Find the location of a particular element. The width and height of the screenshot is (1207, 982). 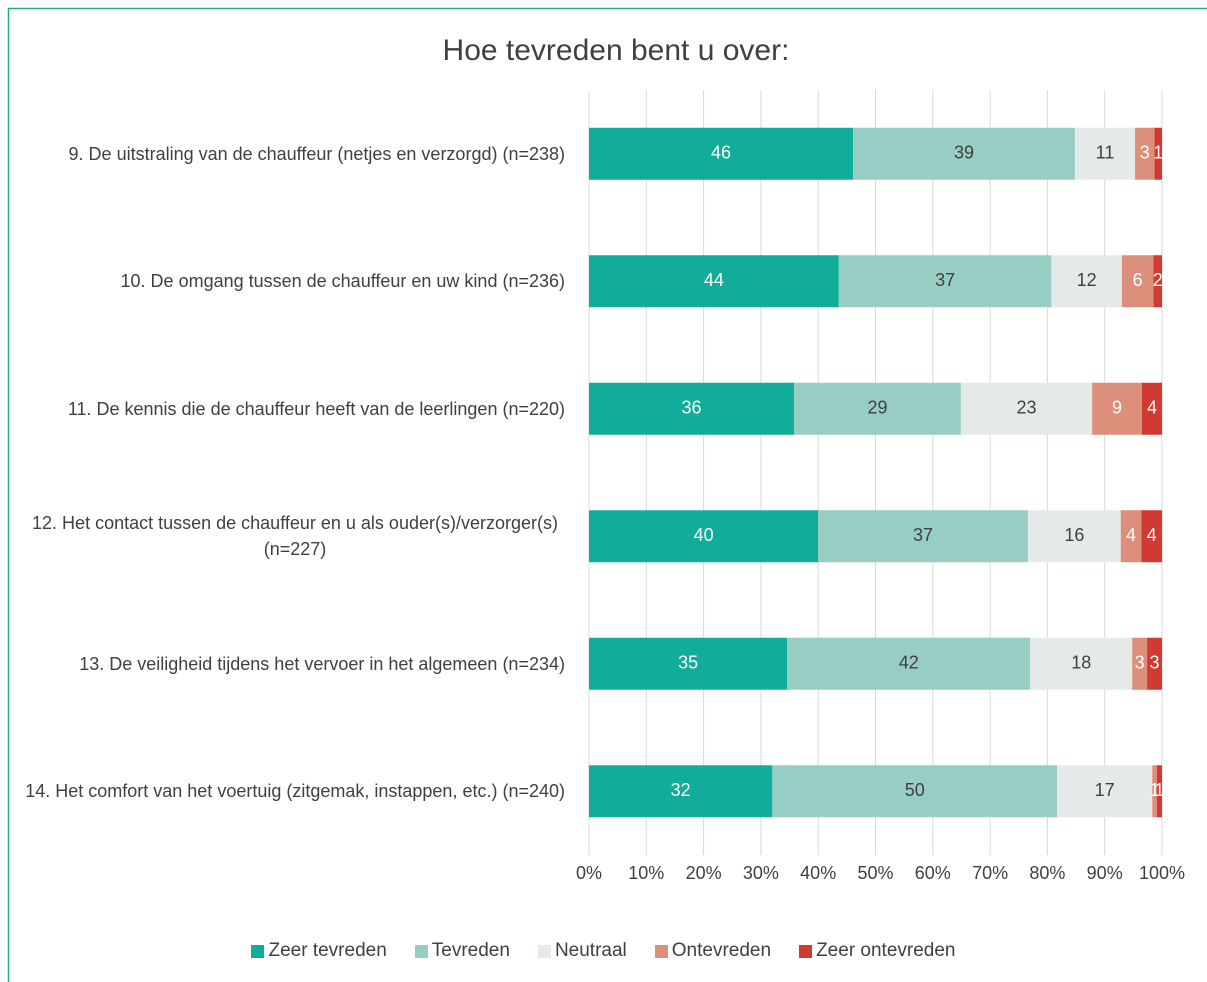

data-label: 11 is located at coordinates (1105, 153).